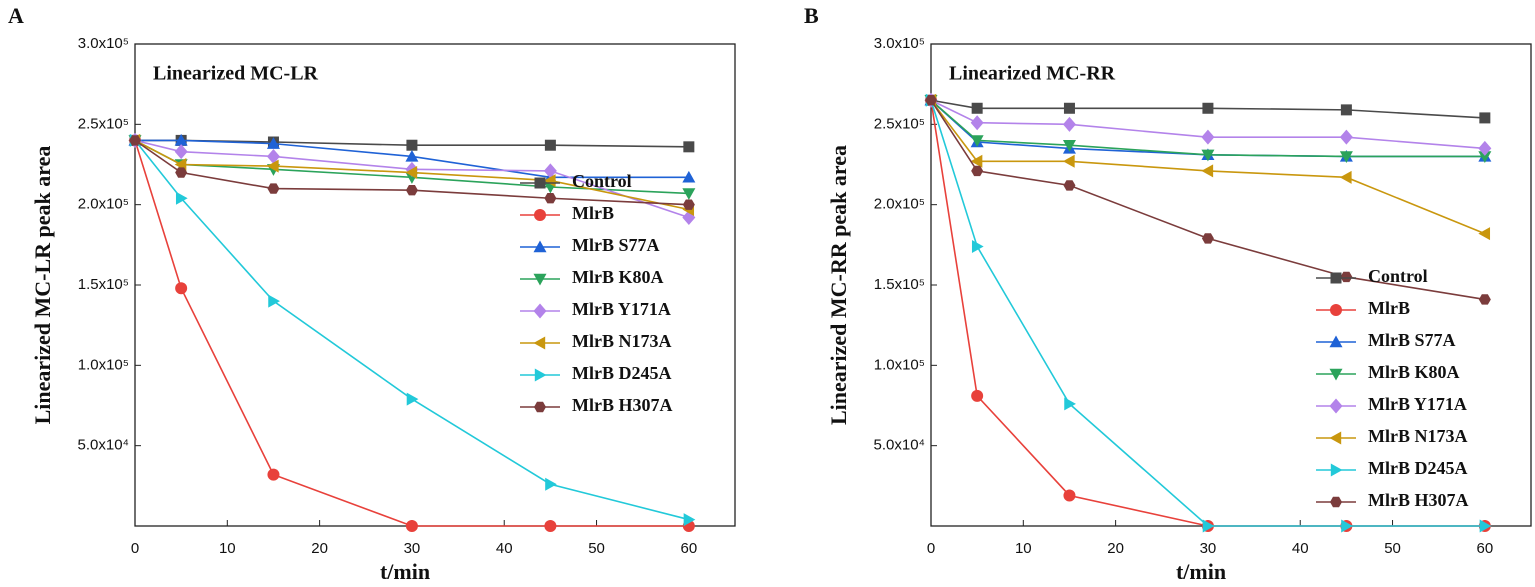 Image resolution: width=1535 pixels, height=587 pixels. What do you see at coordinates (811, 15) in the screenshot?
I see `panel-label: B` at bounding box center [811, 15].